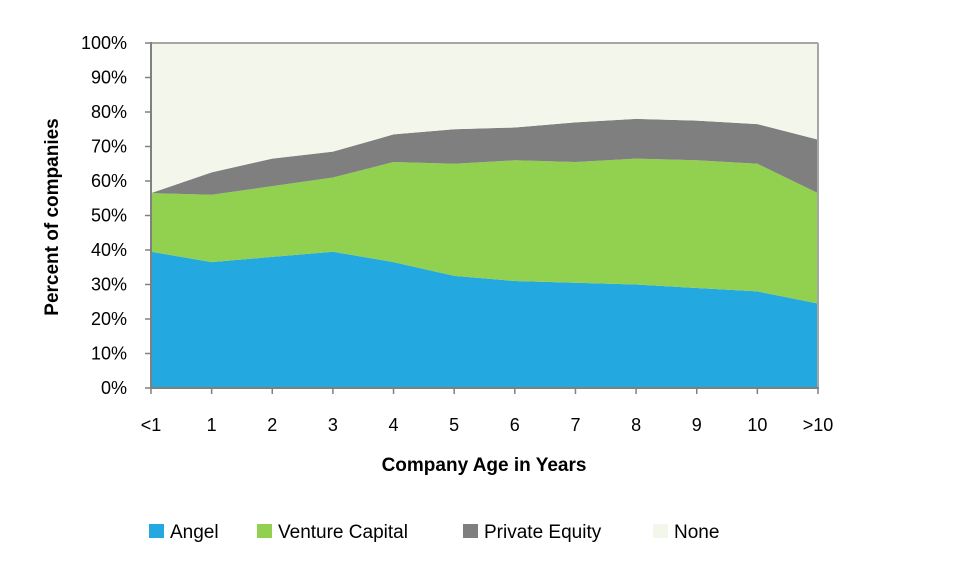 This screenshot has height=577, width=960. I want to click on x-tick-label: 7, so click(575, 425).